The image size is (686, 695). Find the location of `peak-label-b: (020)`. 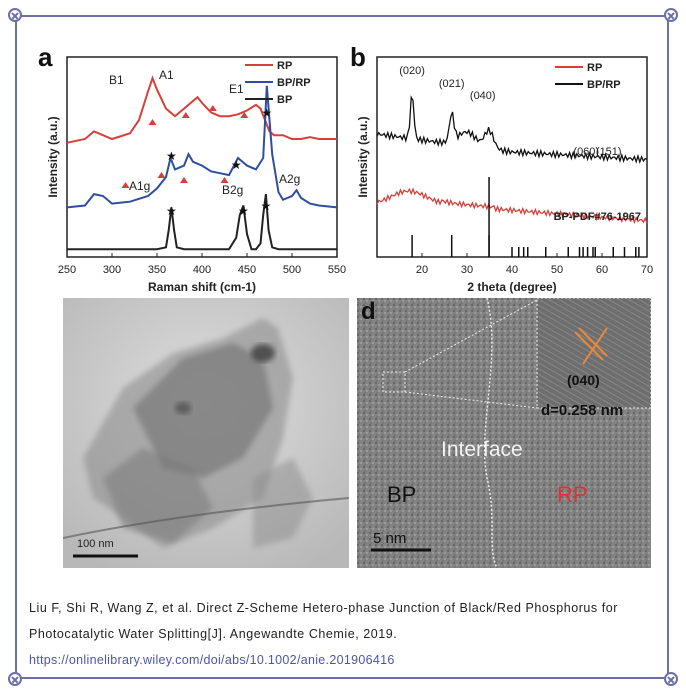

peak-label-b: (020) is located at coordinates (412, 71).